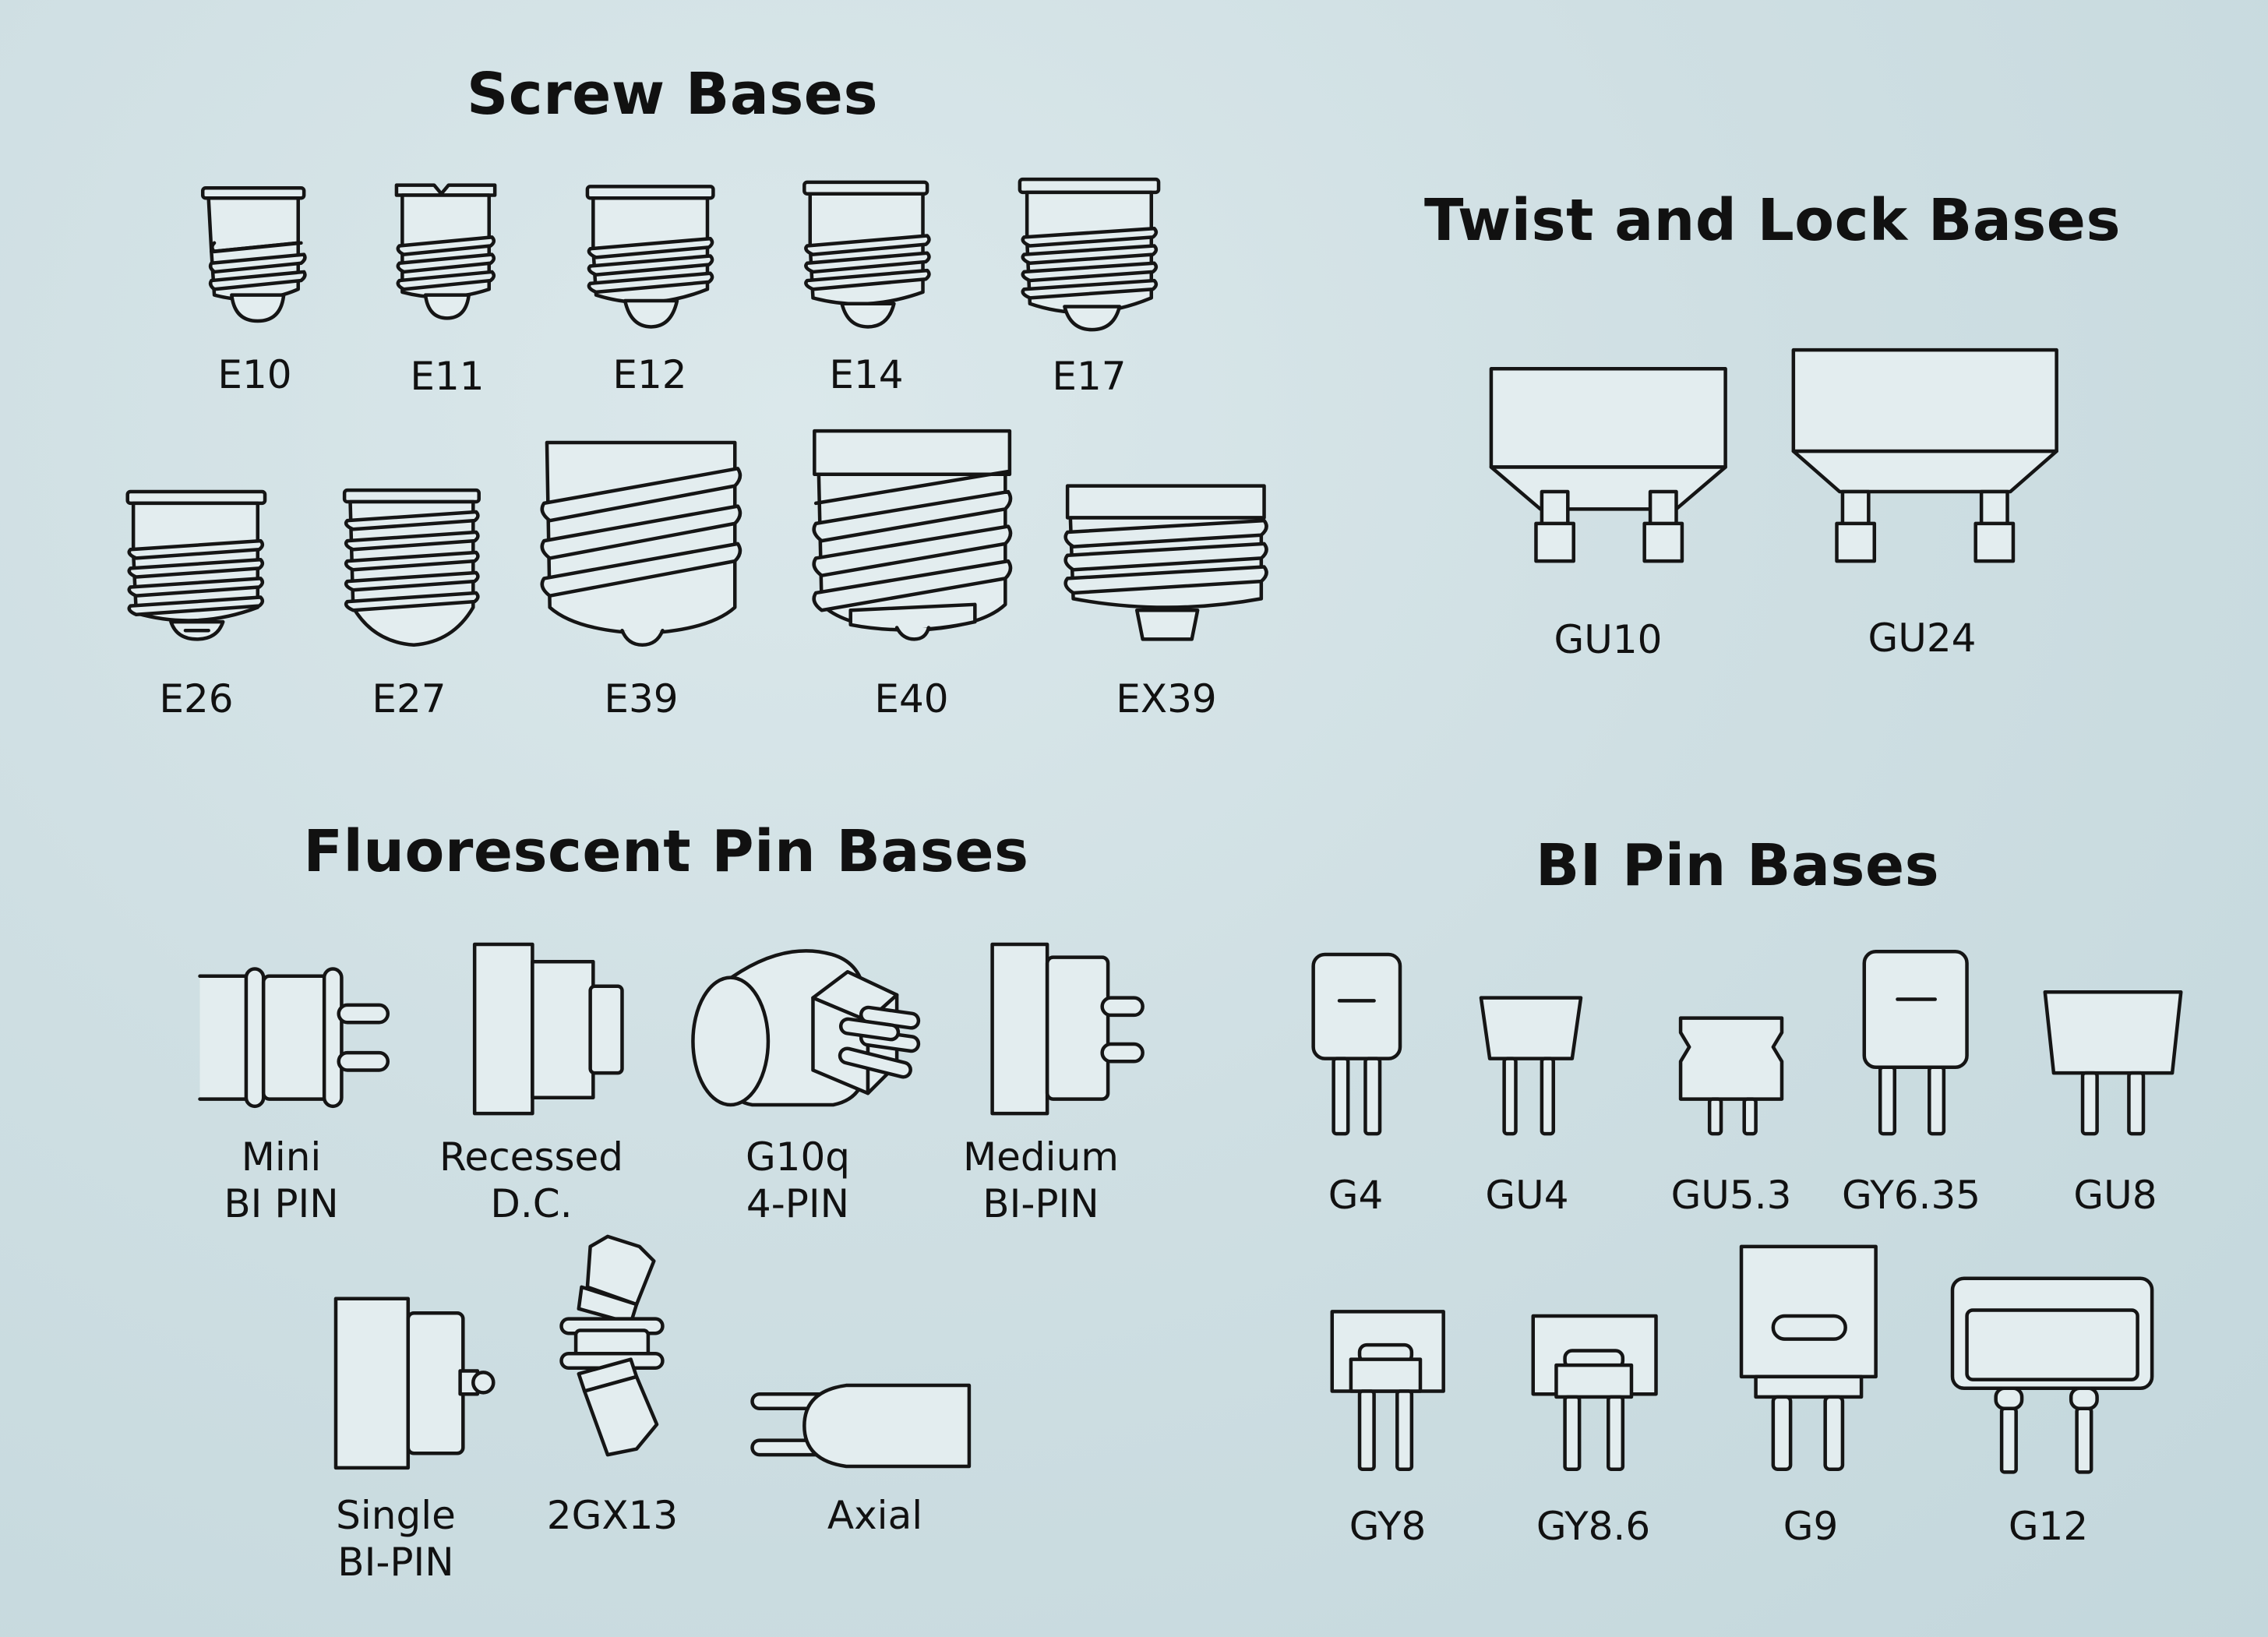 This screenshot has height=1637, width=2268. What do you see at coordinates (1808, 1358) in the screenshot?
I see `g9-drawing` at bounding box center [1808, 1358].